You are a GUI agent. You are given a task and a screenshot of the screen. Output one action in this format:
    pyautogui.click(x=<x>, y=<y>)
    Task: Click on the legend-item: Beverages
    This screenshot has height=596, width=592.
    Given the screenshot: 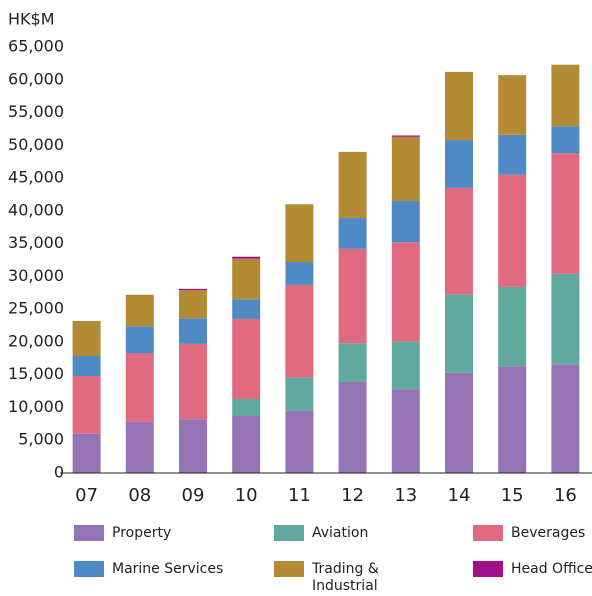 What is the action you would take?
    pyautogui.click(x=532, y=533)
    